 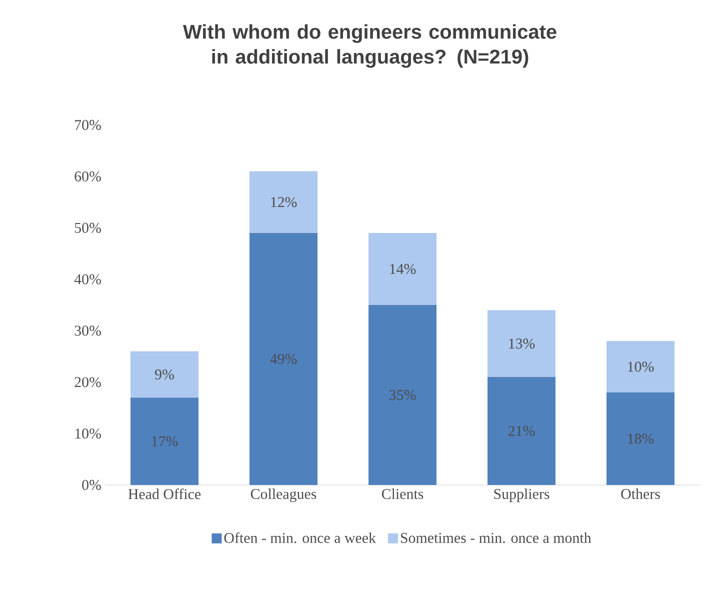 What do you see at coordinates (87, 331) in the screenshot?
I see `y-tick-label: 30%` at bounding box center [87, 331].